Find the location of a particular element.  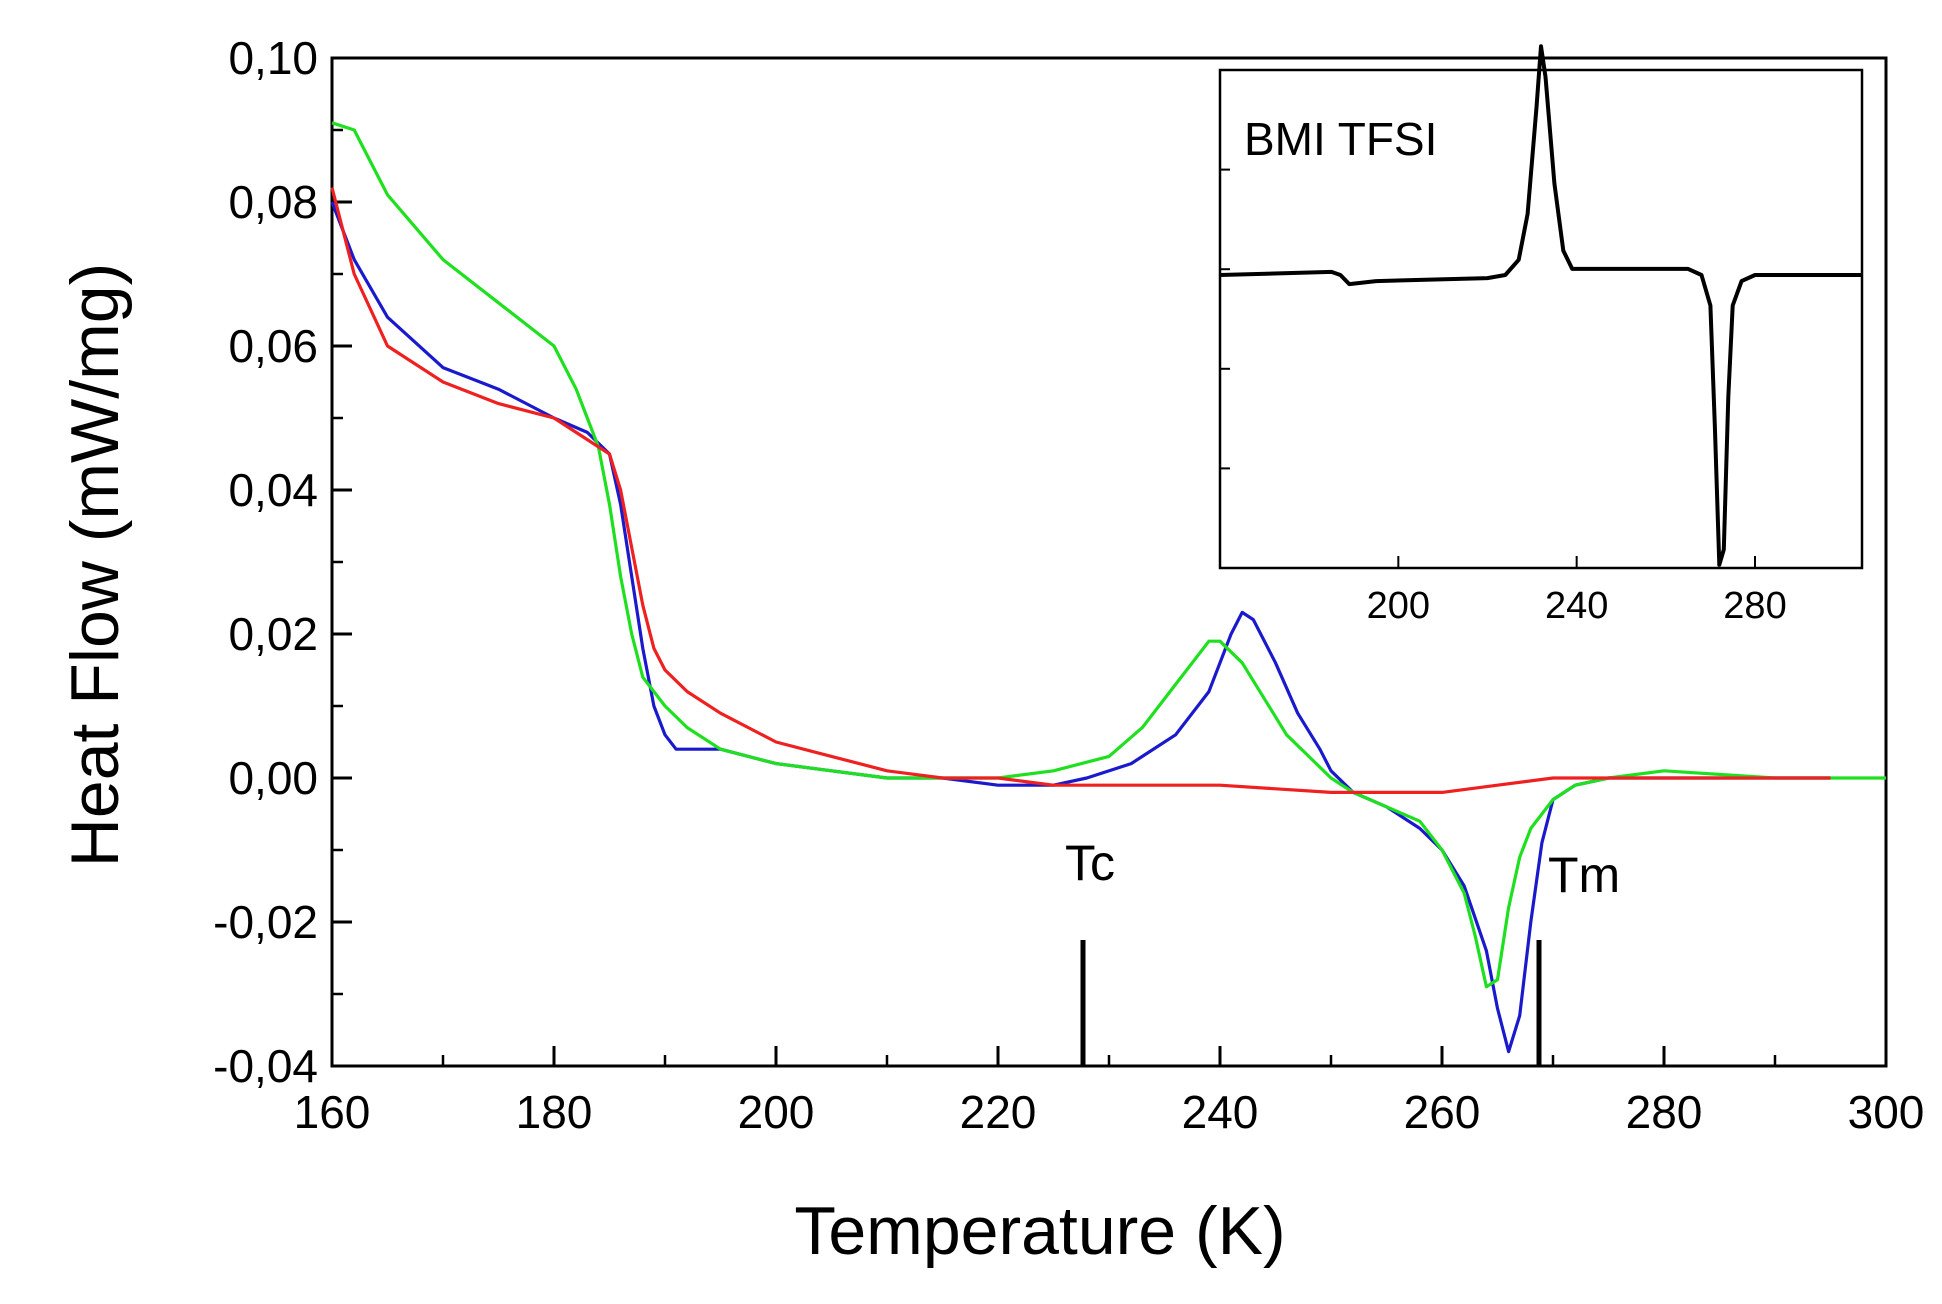

inset-x-tick-label: 280 is located at coordinates (1754, 606).